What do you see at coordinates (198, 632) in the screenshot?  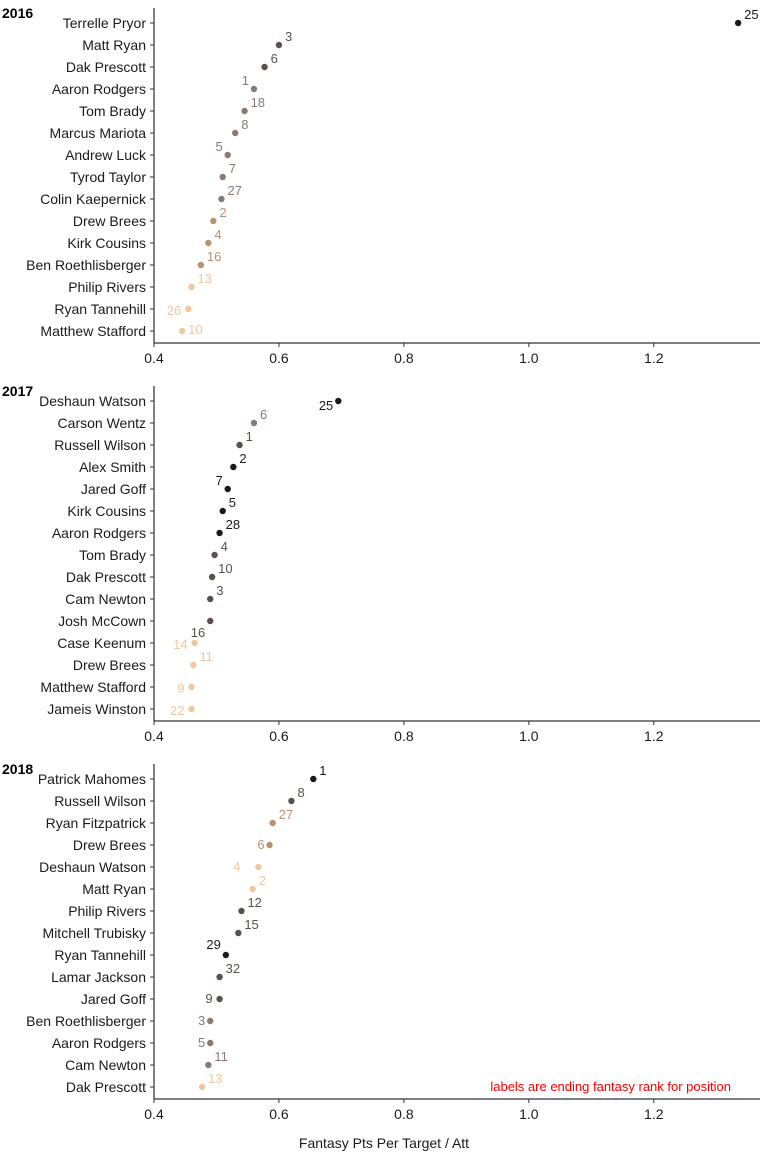 I see `rank-label: 16` at bounding box center [198, 632].